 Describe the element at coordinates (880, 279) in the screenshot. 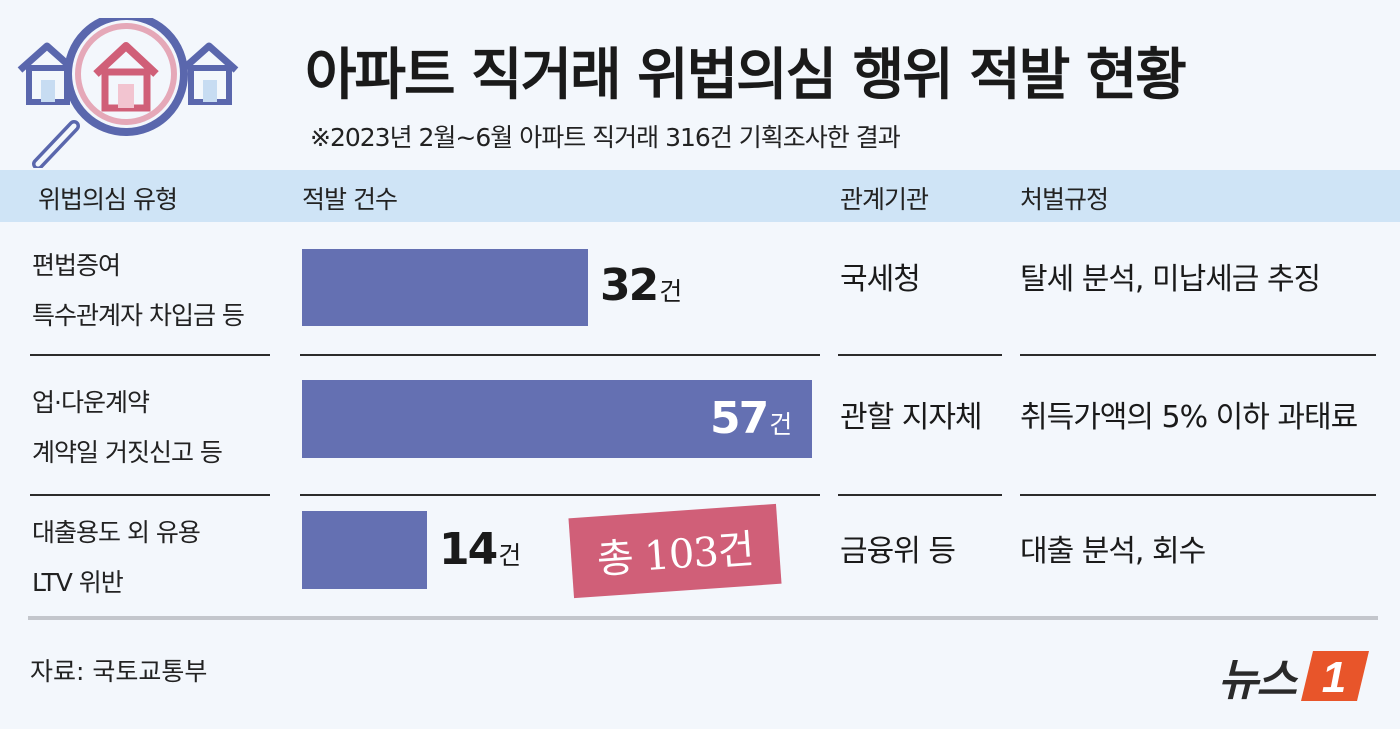

I see `row-1-agency: 국세청` at that location.